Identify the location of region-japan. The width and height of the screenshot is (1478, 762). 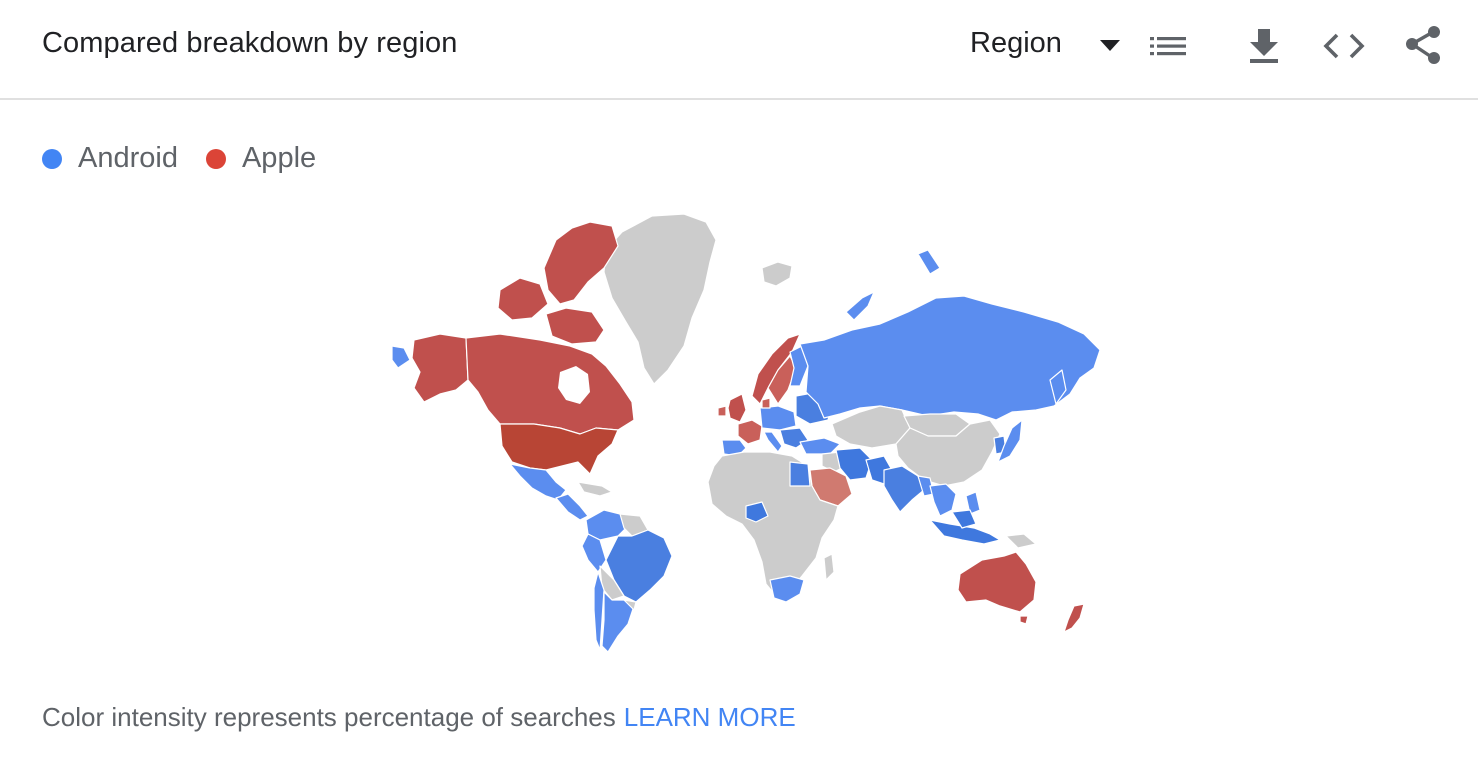
(1010, 441).